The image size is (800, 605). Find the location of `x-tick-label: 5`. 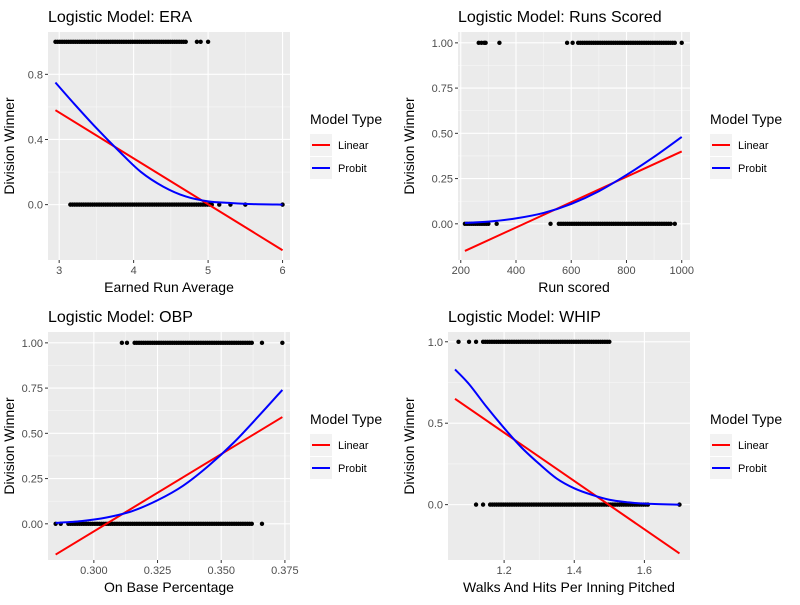

x-tick-label: 5 is located at coordinates (208, 271).